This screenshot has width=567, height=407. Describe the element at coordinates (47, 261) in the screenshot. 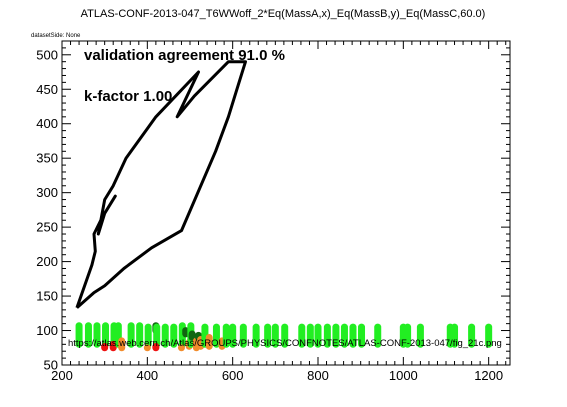

I see `y-tick-label: 200` at that location.